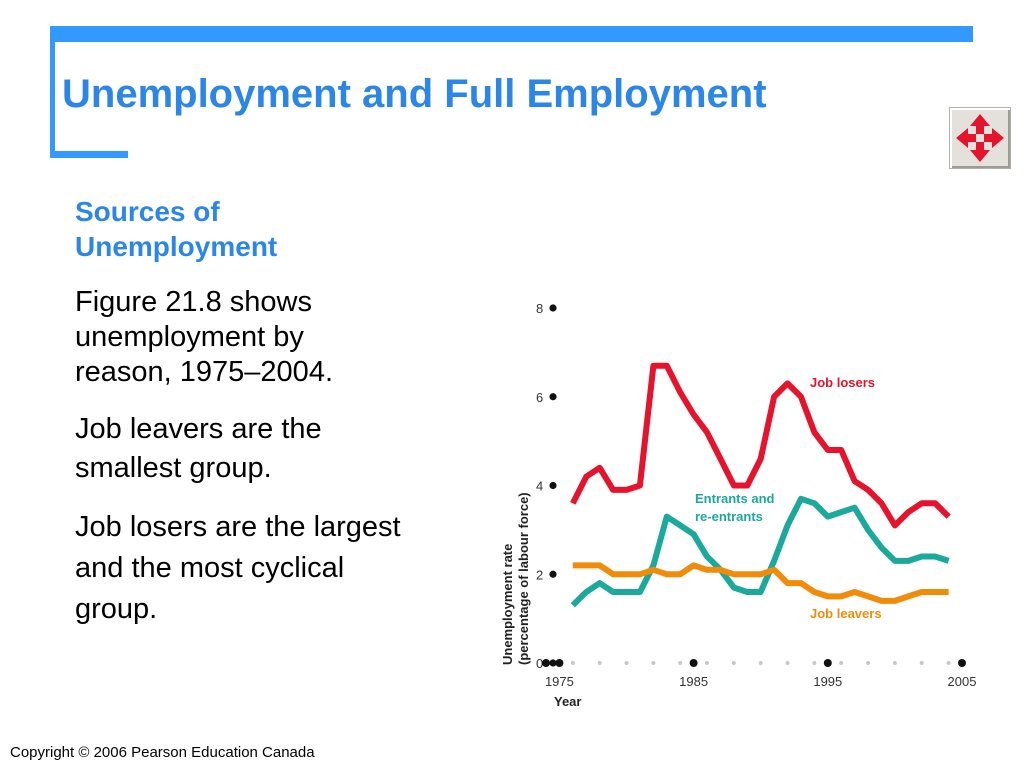 Image resolution: width=1024 pixels, height=768 pixels. I want to click on y-tick-label: 6, so click(539, 397).